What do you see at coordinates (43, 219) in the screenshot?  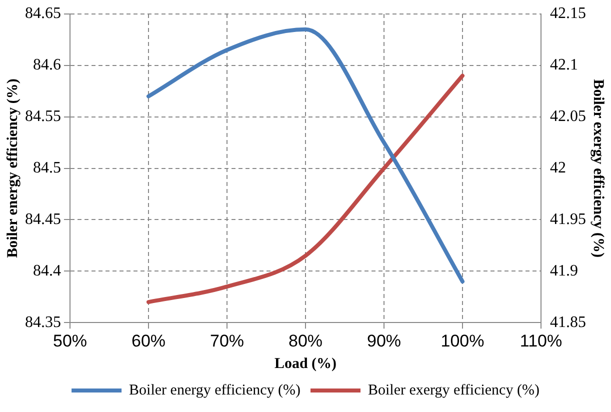 I see `y-tick-label: 84.45` at bounding box center [43, 219].